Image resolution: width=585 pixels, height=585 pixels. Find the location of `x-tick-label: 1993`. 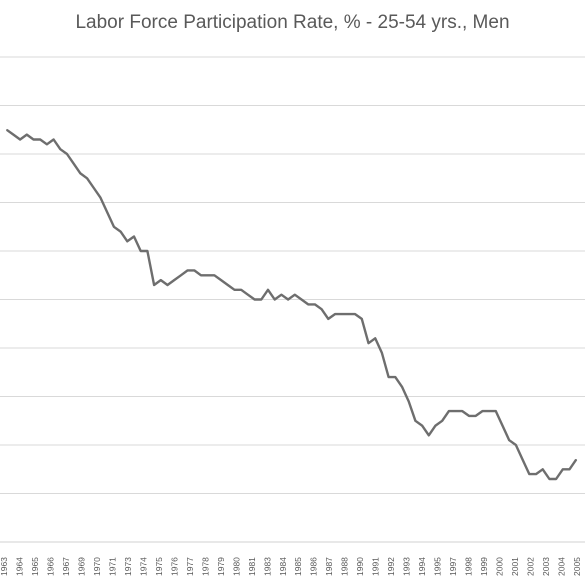

x-tick-label: 1993 is located at coordinates (407, 566).